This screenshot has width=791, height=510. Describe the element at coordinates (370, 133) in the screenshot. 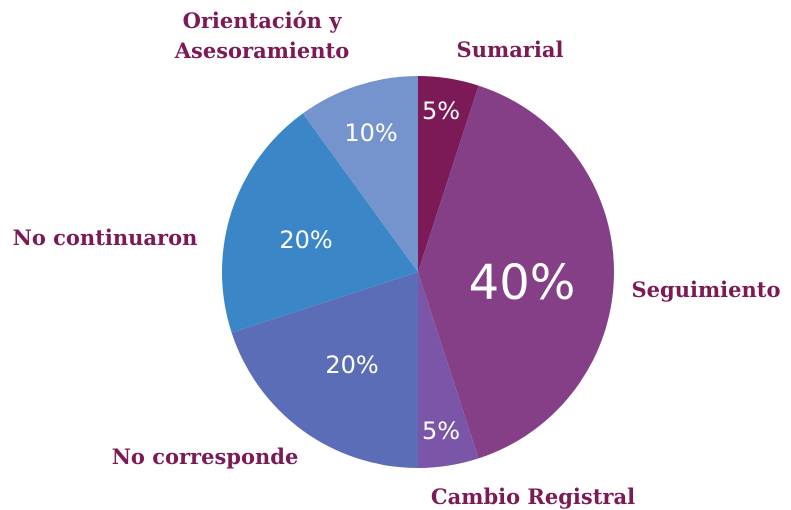

I see `value-label: 10%` at that location.